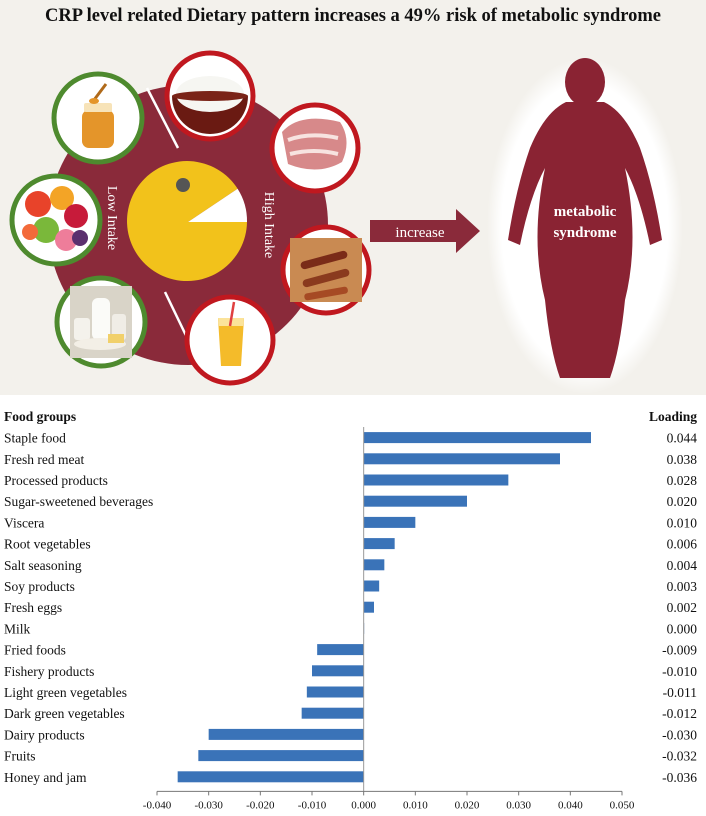  I want to click on pie-eye, so click(183, 185).